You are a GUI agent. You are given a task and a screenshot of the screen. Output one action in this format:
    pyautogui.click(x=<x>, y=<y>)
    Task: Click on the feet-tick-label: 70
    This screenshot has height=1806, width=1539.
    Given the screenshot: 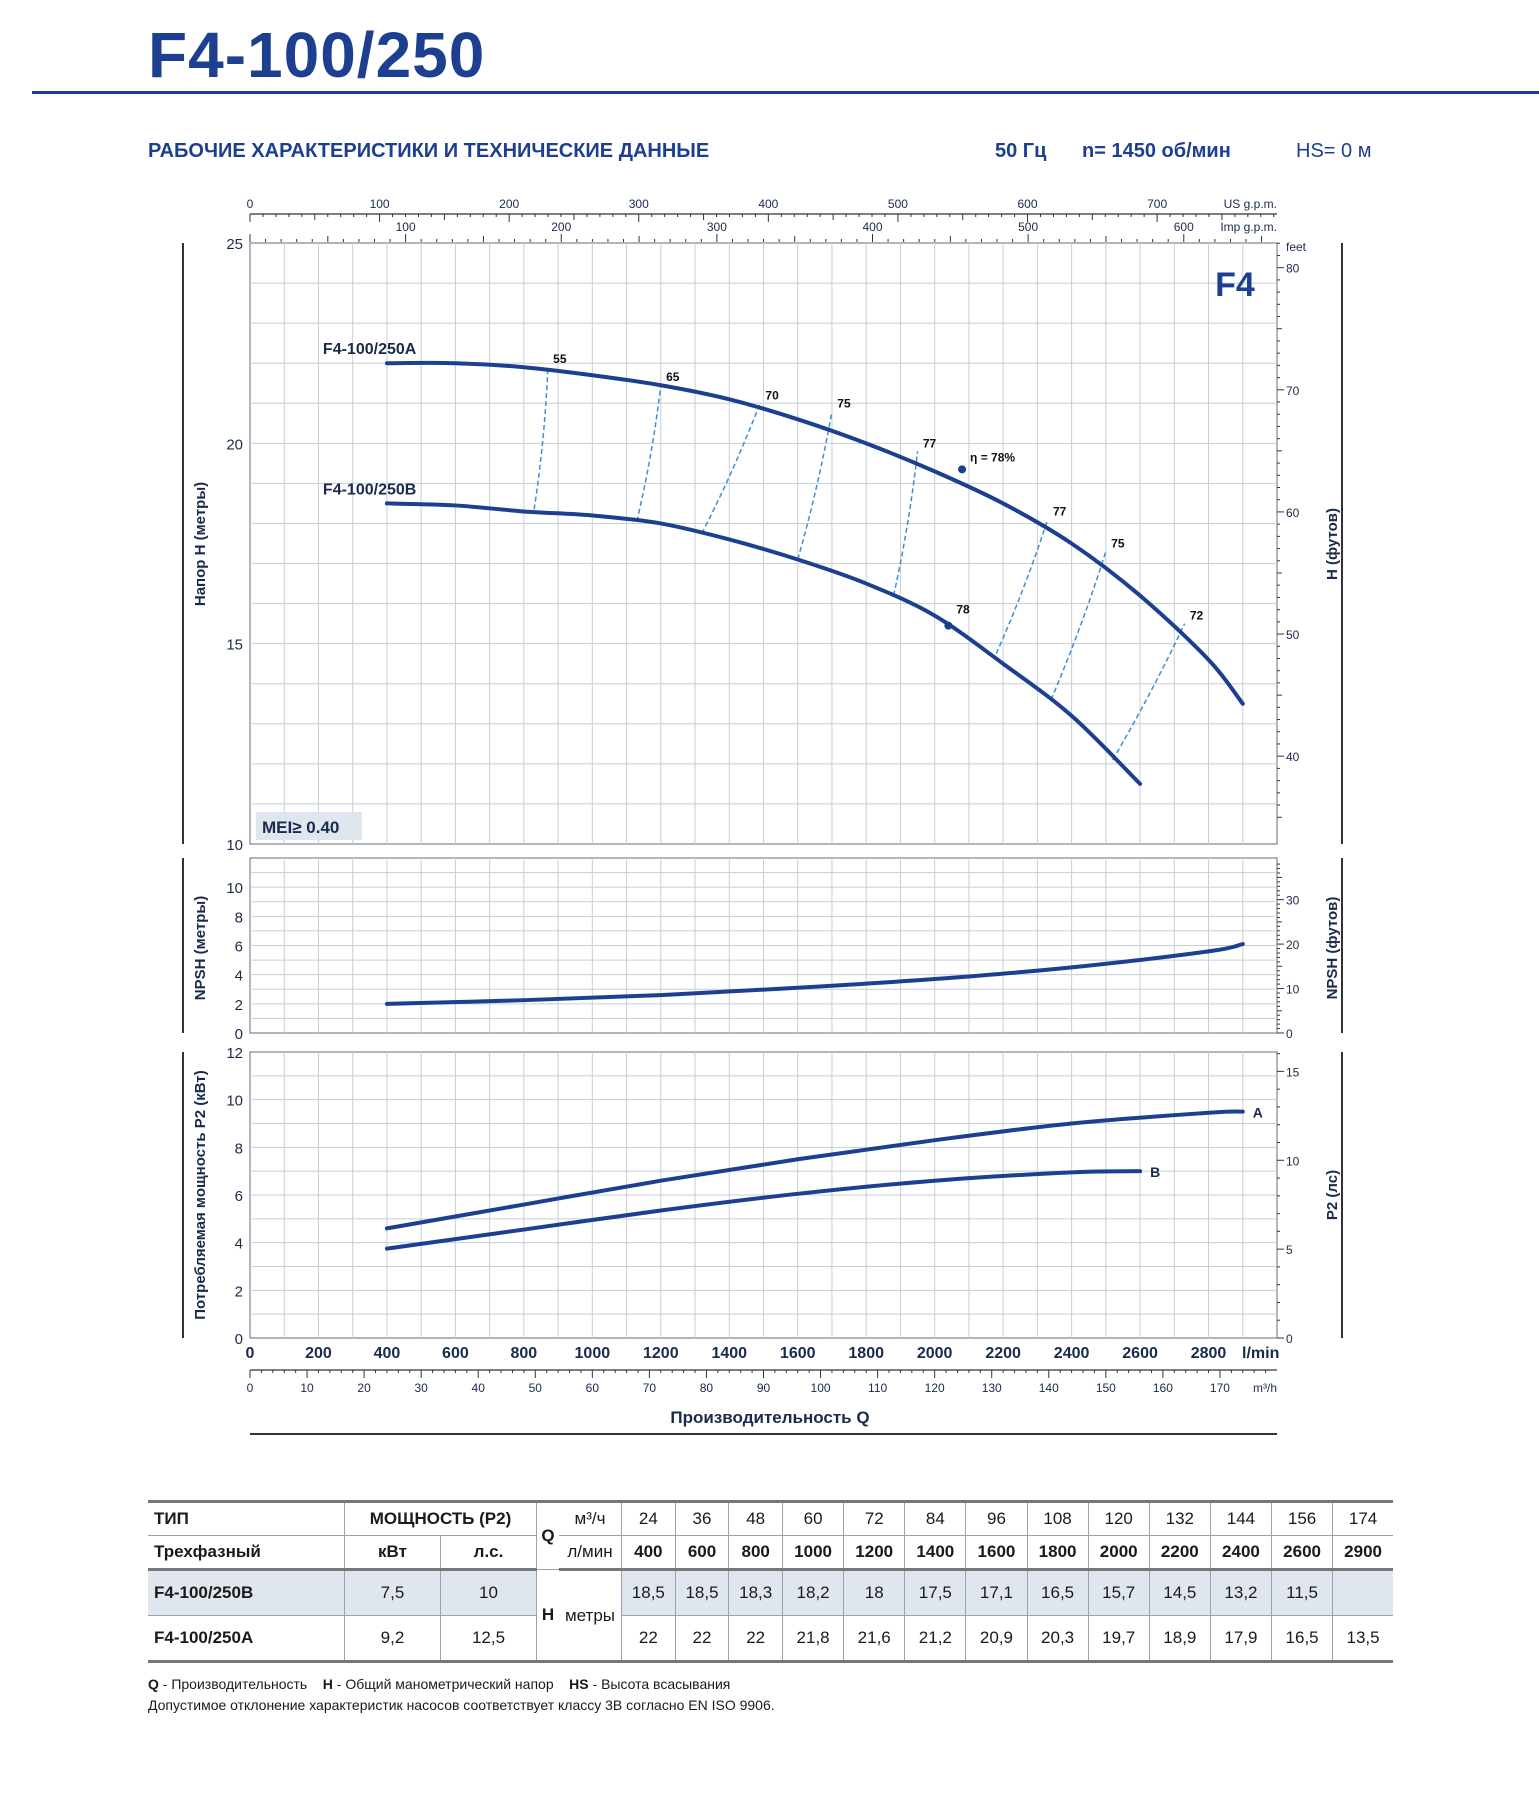 What is the action you would take?
    pyautogui.click(x=1293, y=391)
    